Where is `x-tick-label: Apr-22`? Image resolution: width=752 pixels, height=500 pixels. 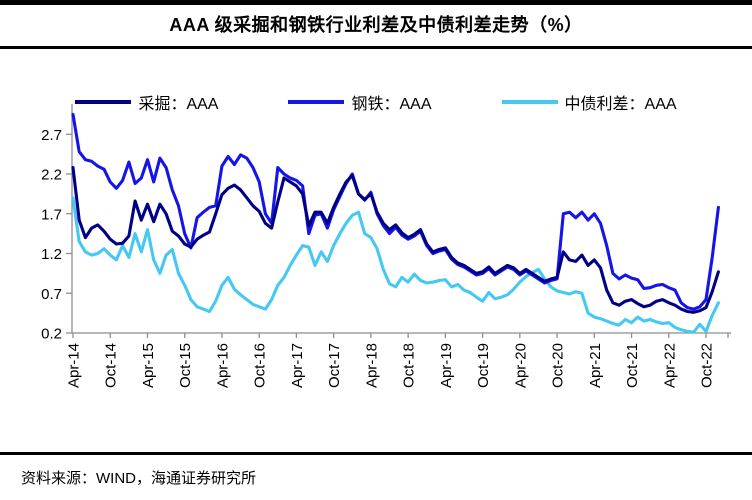 x-tick-label: Apr-22 is located at coordinates (669, 365).